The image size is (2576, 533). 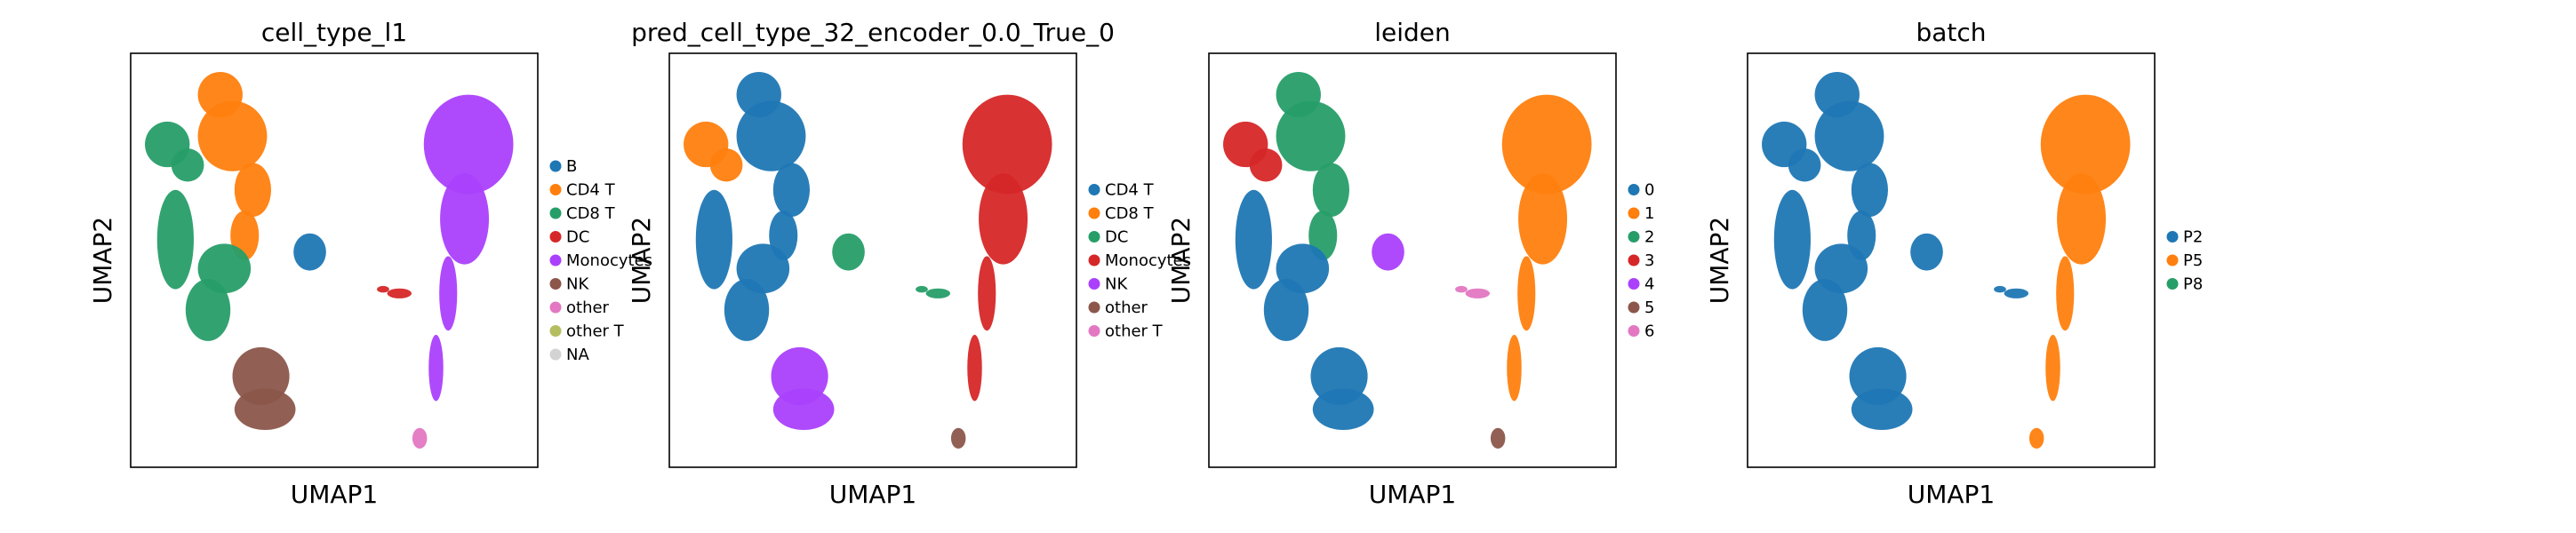 What do you see at coordinates (1882, 409) in the screenshot?
I see `cluster-left-blob-bottom-p2` at bounding box center [1882, 409].